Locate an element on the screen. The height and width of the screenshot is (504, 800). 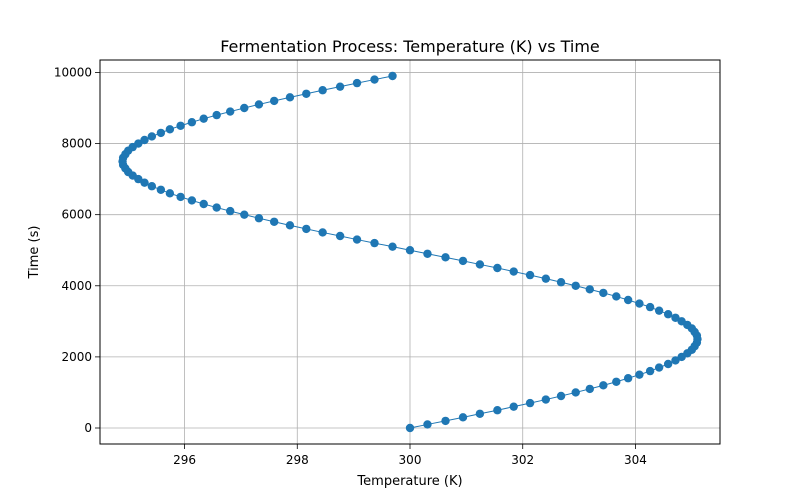
y-tick-label: 4000 is located at coordinates (76, 286).